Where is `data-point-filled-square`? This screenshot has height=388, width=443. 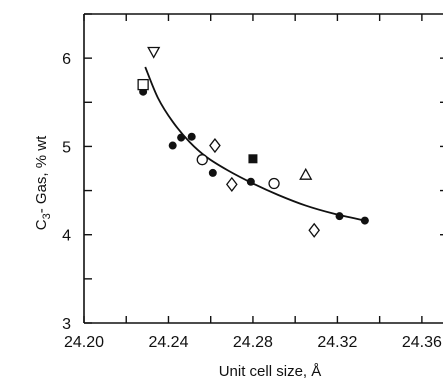 data-point-filled-square is located at coordinates (253, 159).